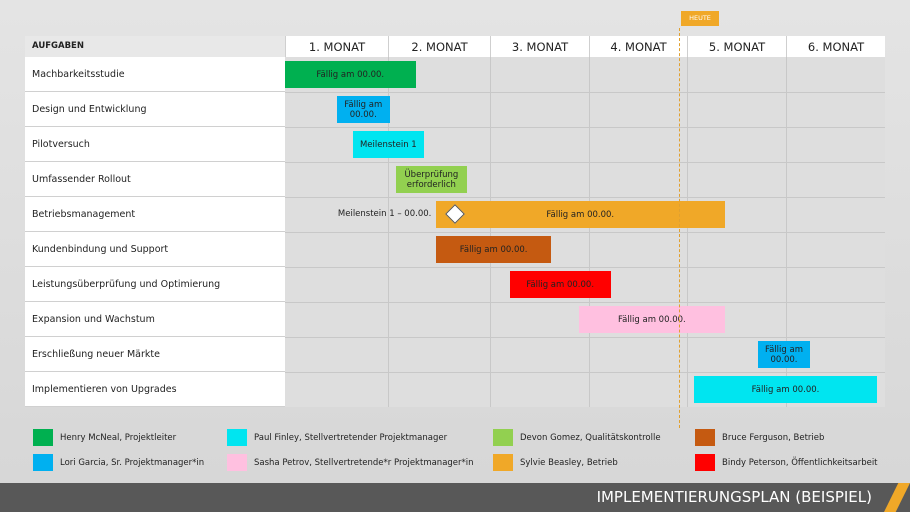 Image resolution: width=910 pixels, height=512 pixels. I want to click on month-header-4: 4. MONAT, so click(638, 46).